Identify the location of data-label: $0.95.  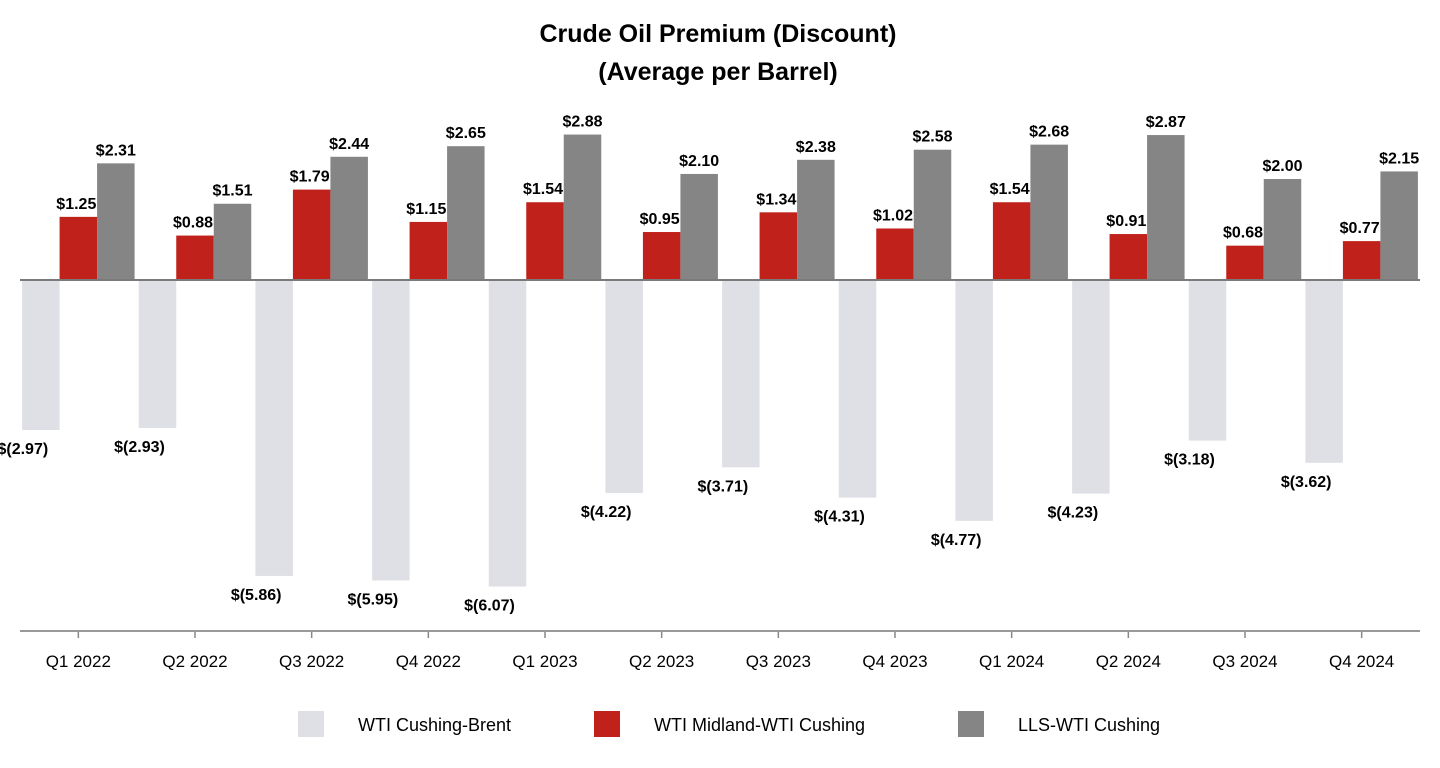
(660, 219).